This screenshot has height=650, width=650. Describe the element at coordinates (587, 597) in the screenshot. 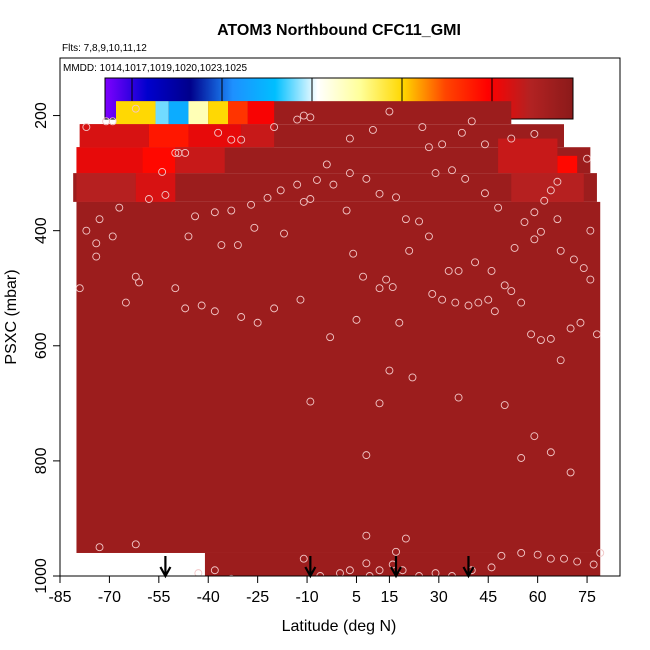

I see `x-tick-label: 75` at that location.